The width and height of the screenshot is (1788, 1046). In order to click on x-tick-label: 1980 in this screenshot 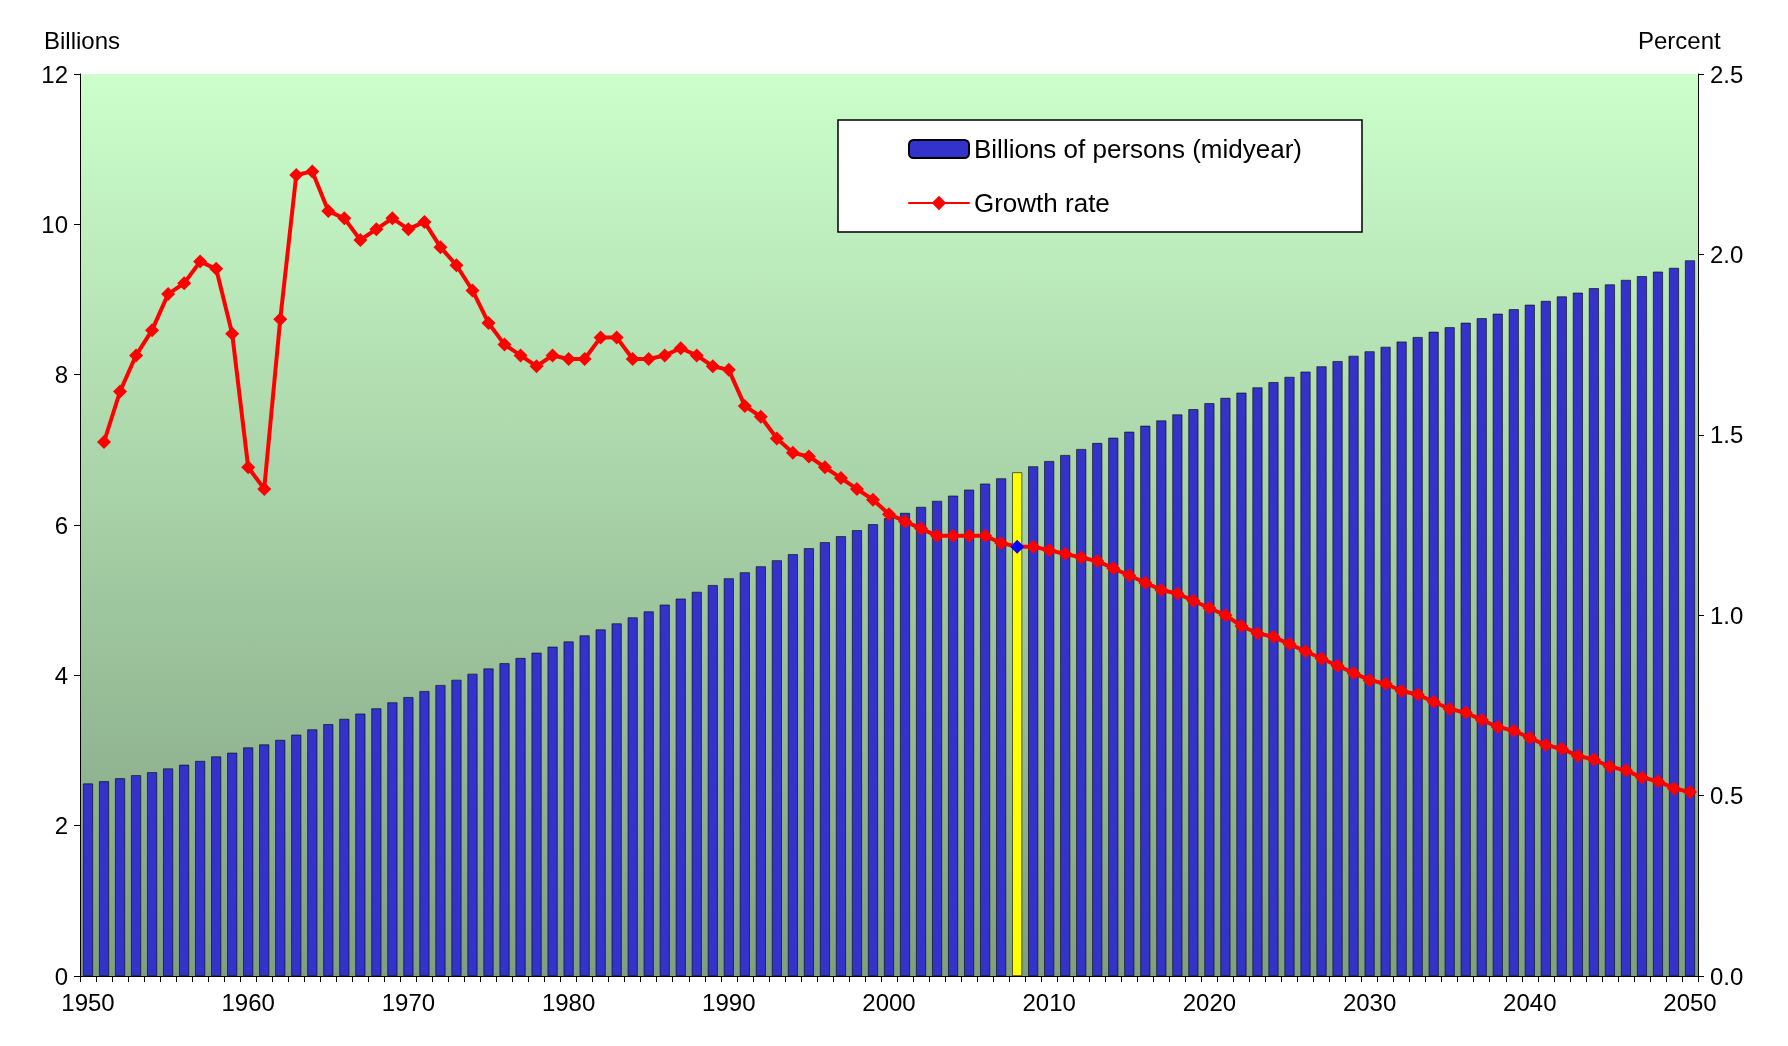, I will do `click(568, 1002)`.